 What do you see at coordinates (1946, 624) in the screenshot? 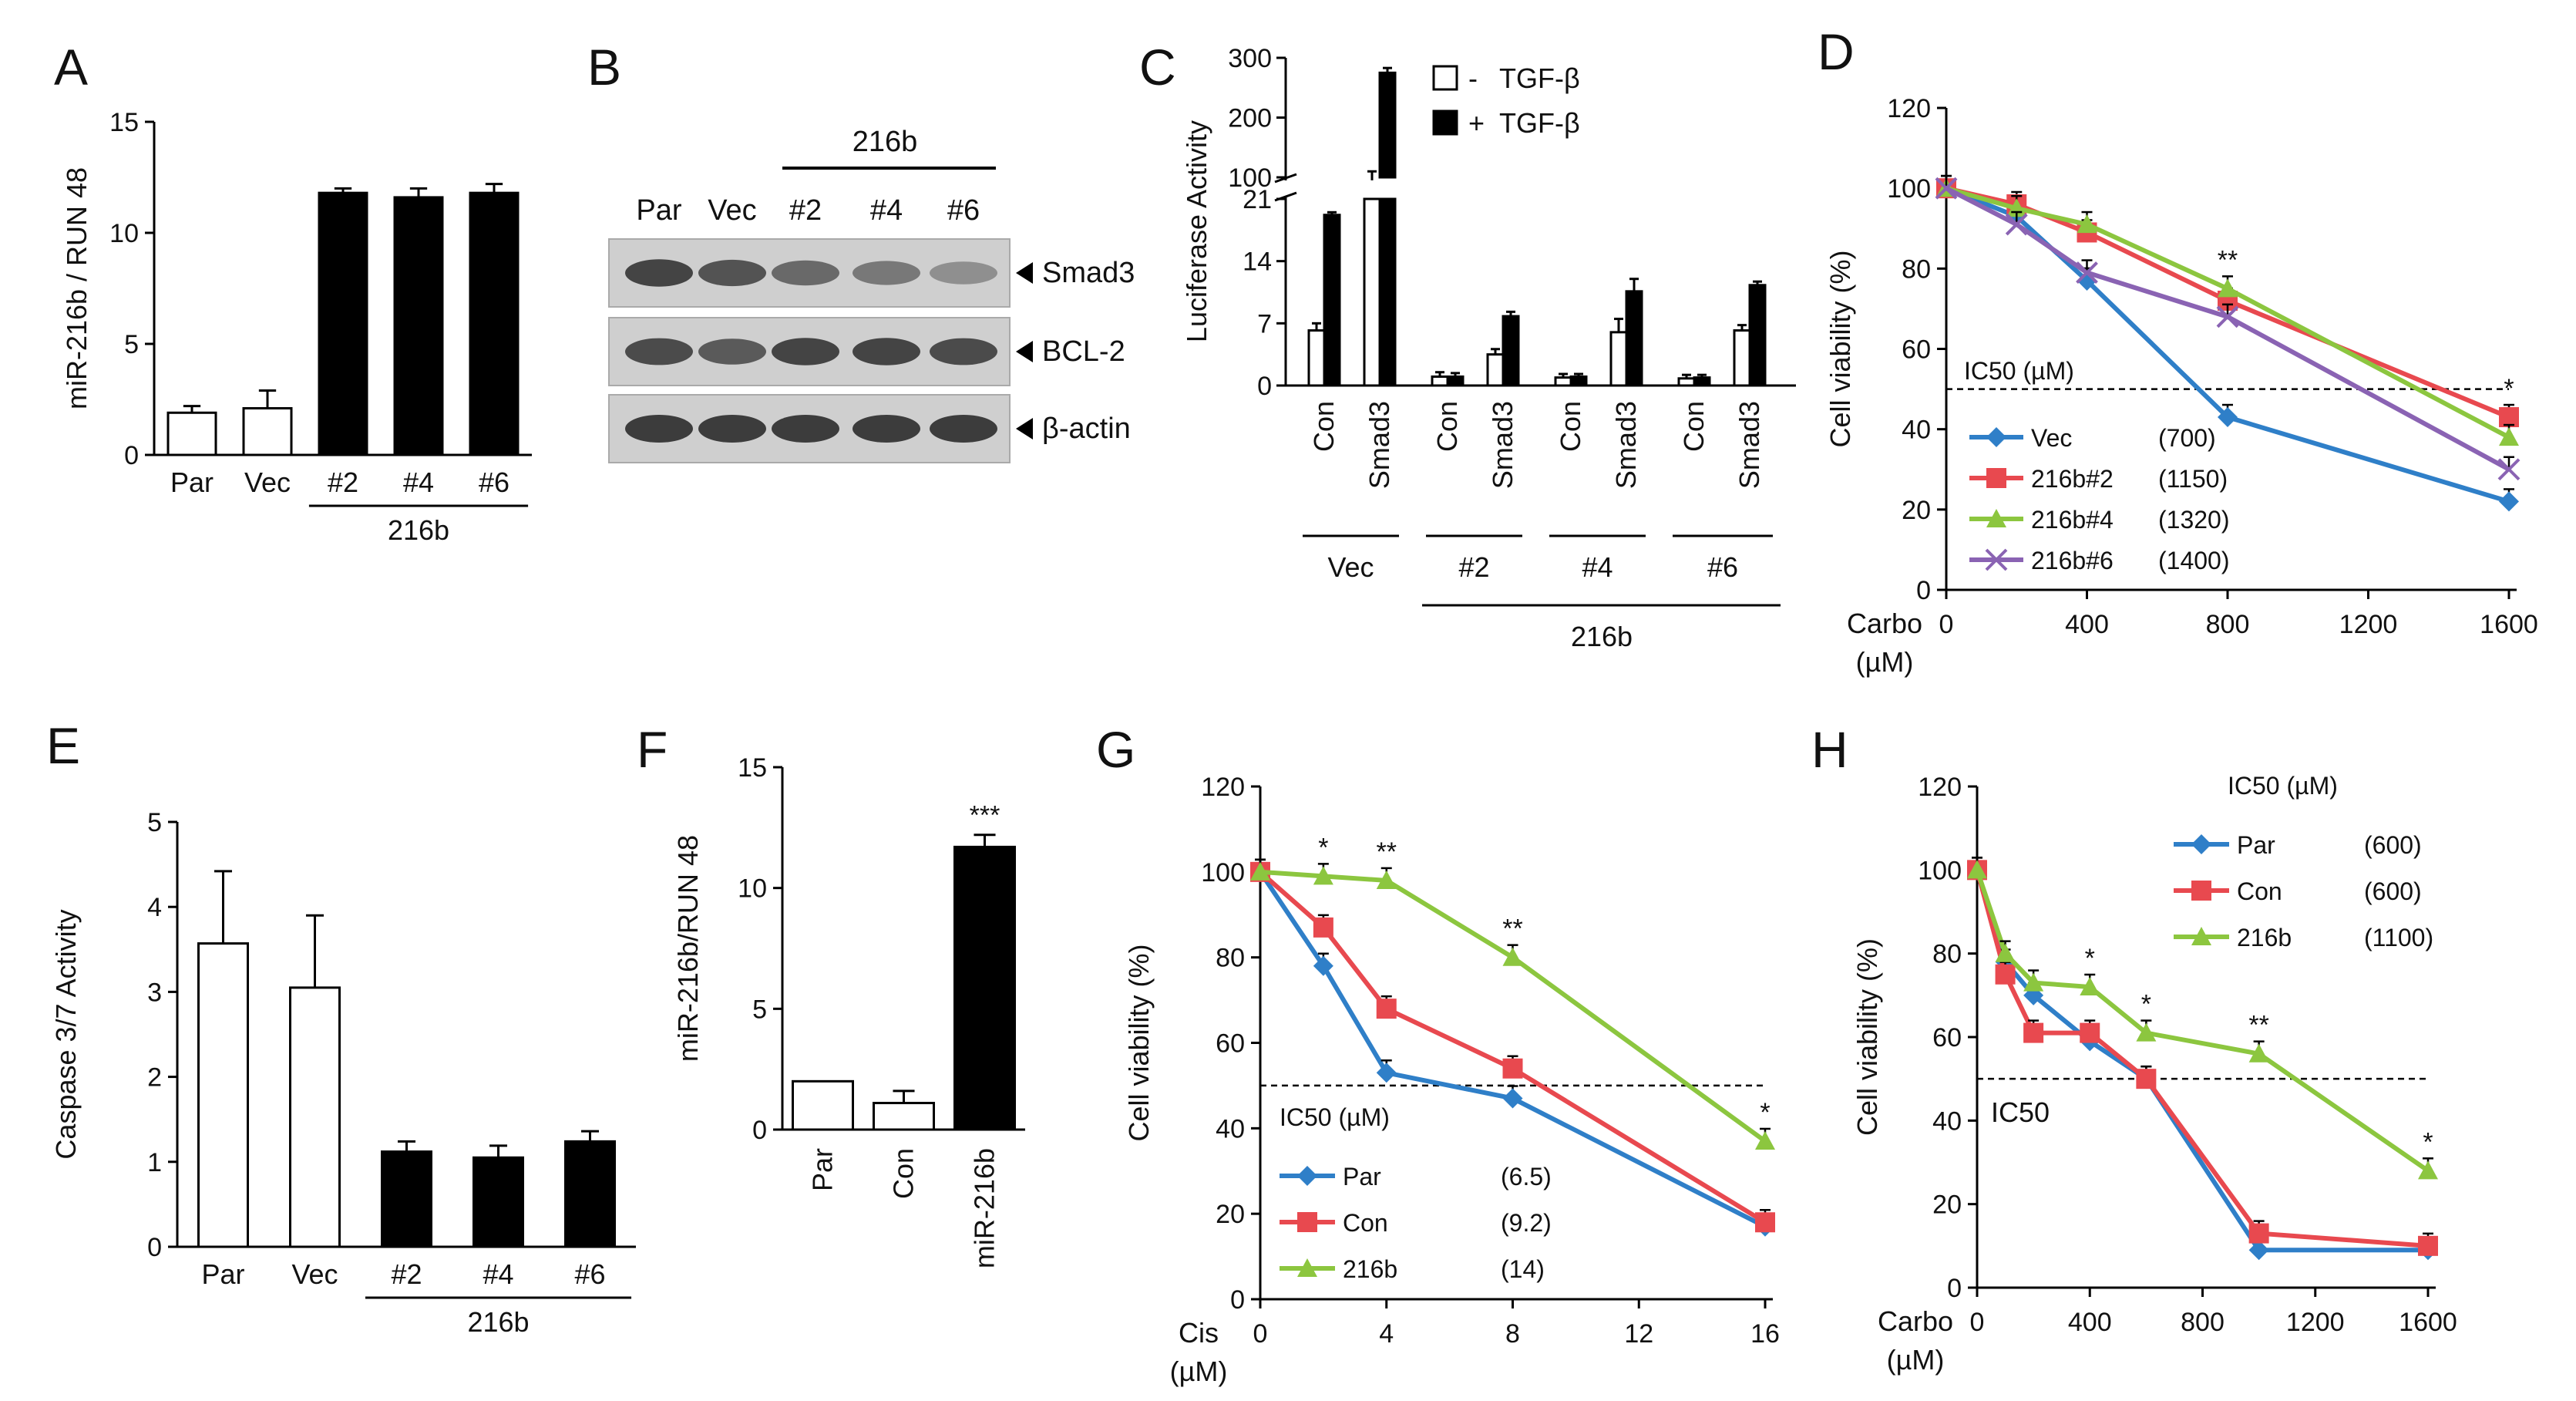
I see `x-tick-label-D: 0` at bounding box center [1946, 624].